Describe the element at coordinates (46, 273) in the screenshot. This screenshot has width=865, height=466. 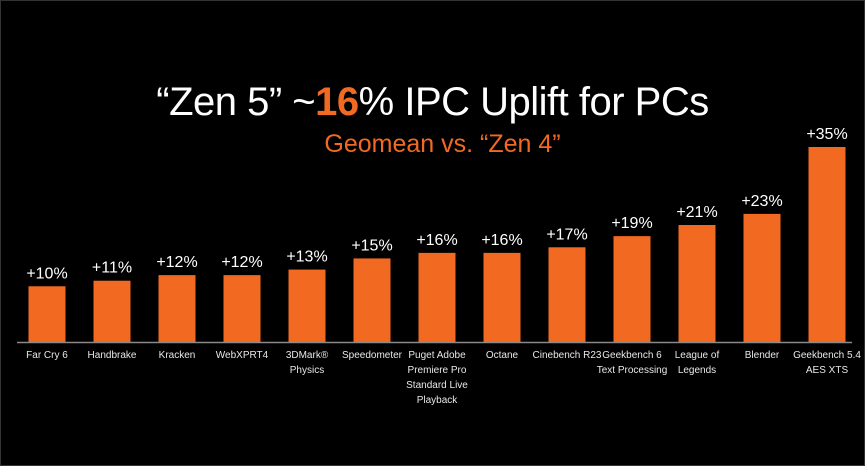
I see `data-label: +10%` at that location.